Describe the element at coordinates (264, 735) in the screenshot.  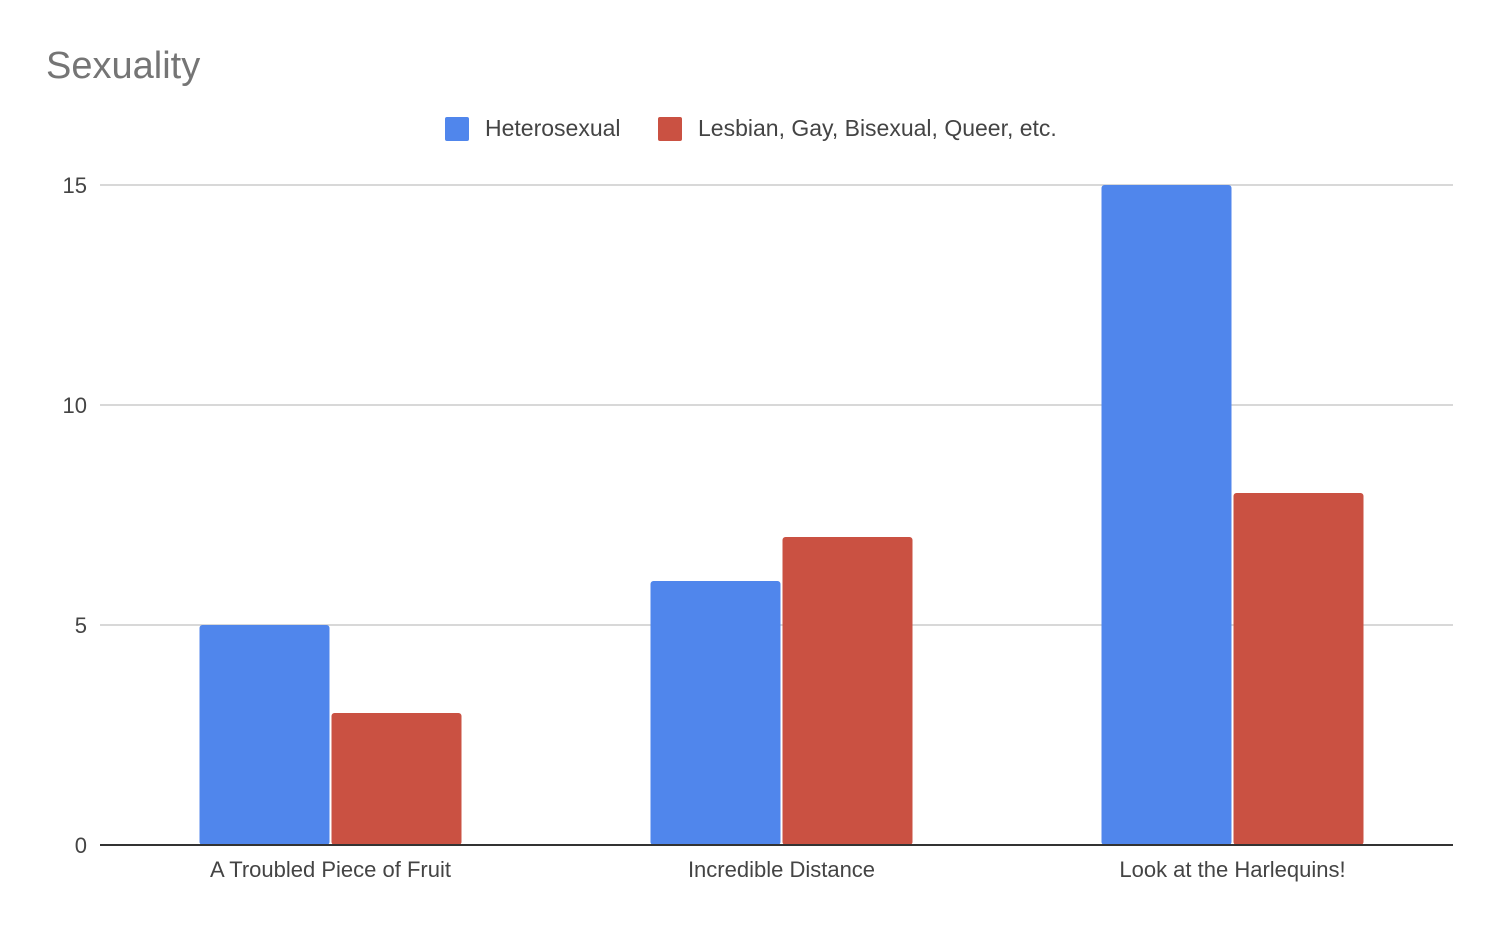
I see `bar-series0-cat0` at that location.